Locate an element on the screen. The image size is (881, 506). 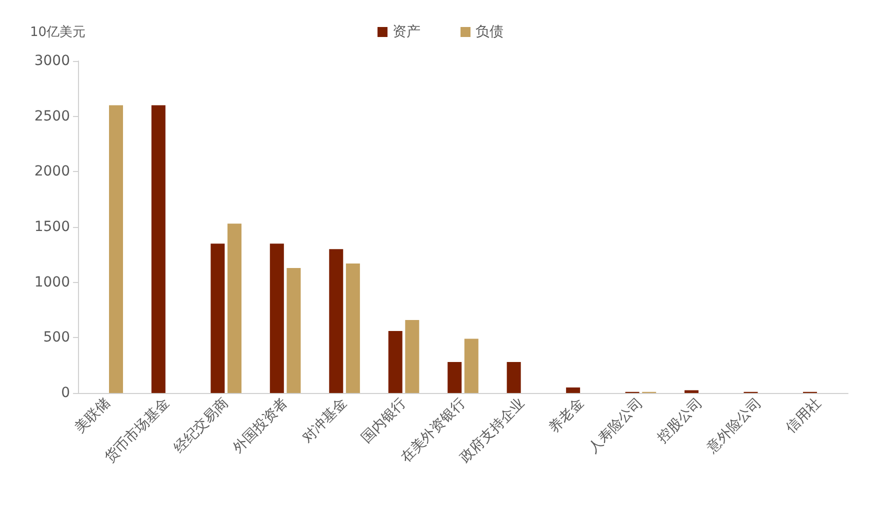
y-tick-label: 500 is located at coordinates (56, 338).